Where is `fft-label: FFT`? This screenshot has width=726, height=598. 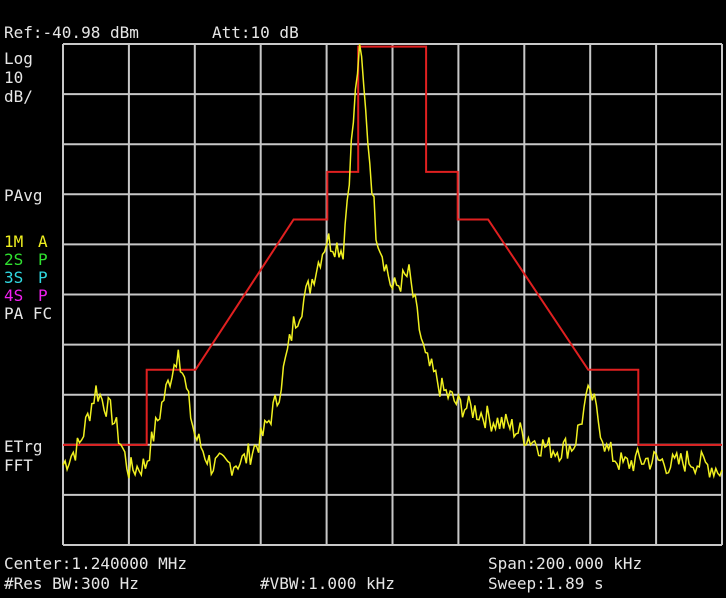
fft-label: FFT is located at coordinates (18, 465).